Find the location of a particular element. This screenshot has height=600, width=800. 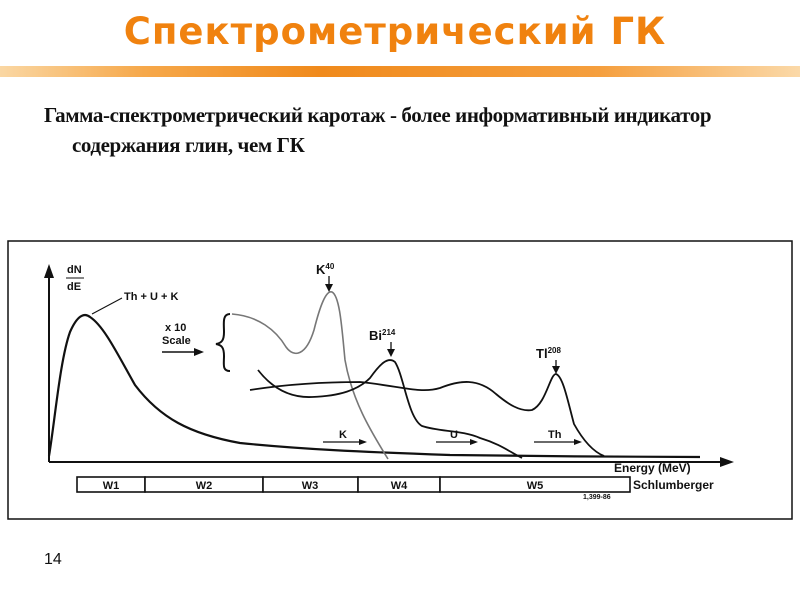

window-w5-box is located at coordinates (535, 484).